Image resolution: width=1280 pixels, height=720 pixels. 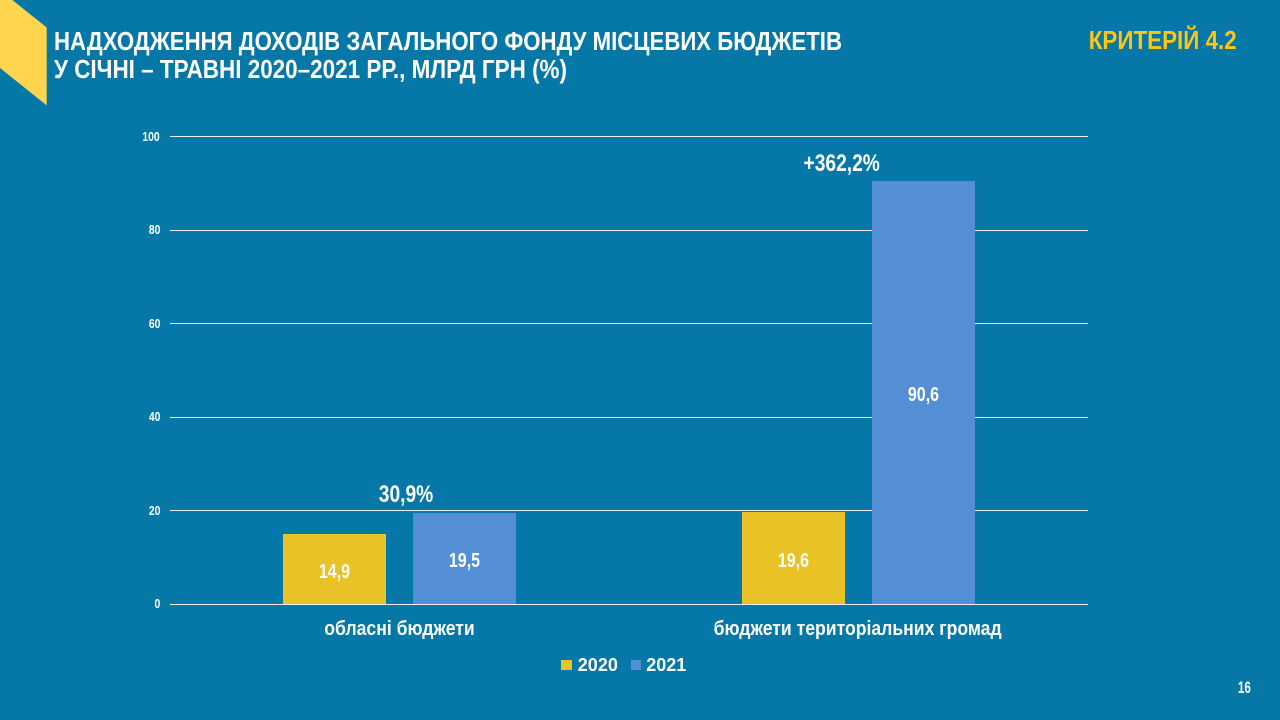 I want to click on legend-label-2020: 2020, so click(x=597, y=665).